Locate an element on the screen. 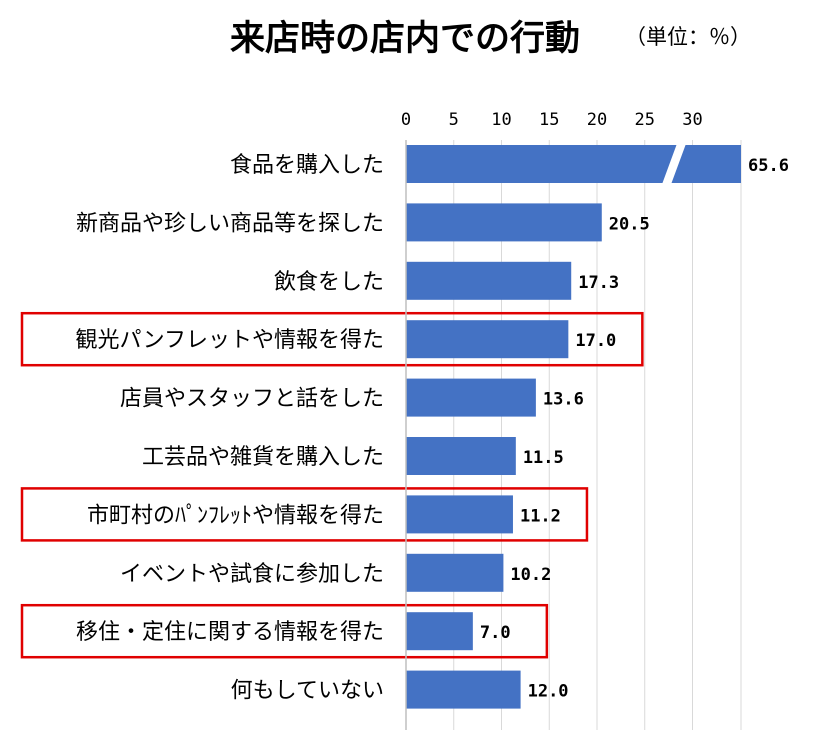 This screenshot has width=815, height=749. category-label: イベントや試食に参加した is located at coordinates (252, 574).